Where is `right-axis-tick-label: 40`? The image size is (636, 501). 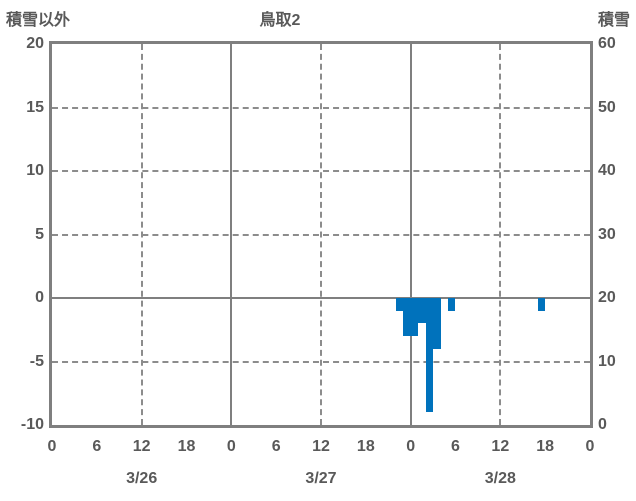 right-axis-tick-label: 40 is located at coordinates (607, 170).